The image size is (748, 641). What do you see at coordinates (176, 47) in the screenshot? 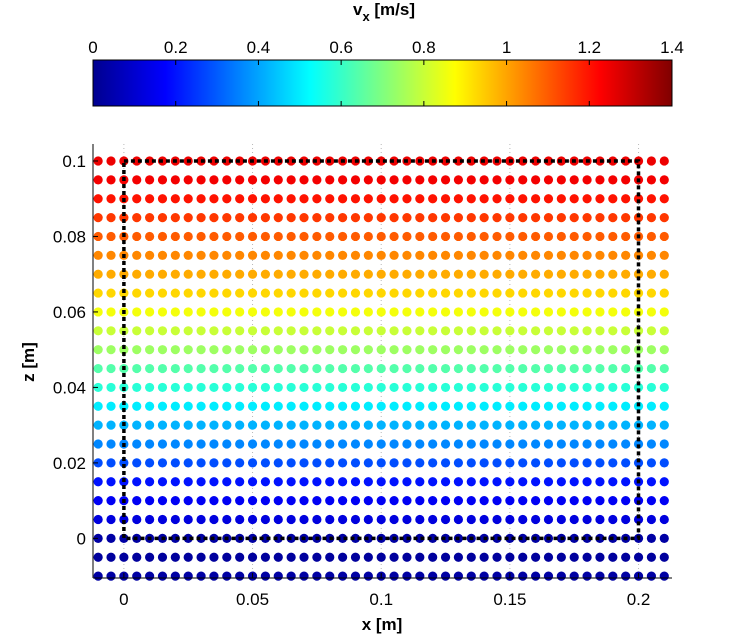
I see `colorbar-tick-label: 0.2` at bounding box center [176, 47].